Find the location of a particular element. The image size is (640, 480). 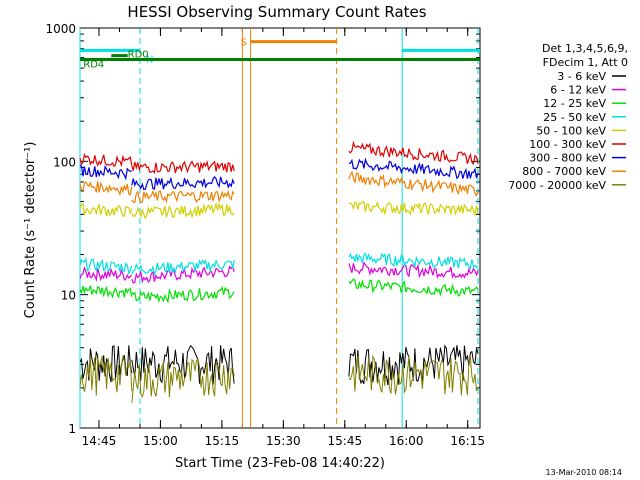

y-tick-label: 100 is located at coordinates (64, 162).